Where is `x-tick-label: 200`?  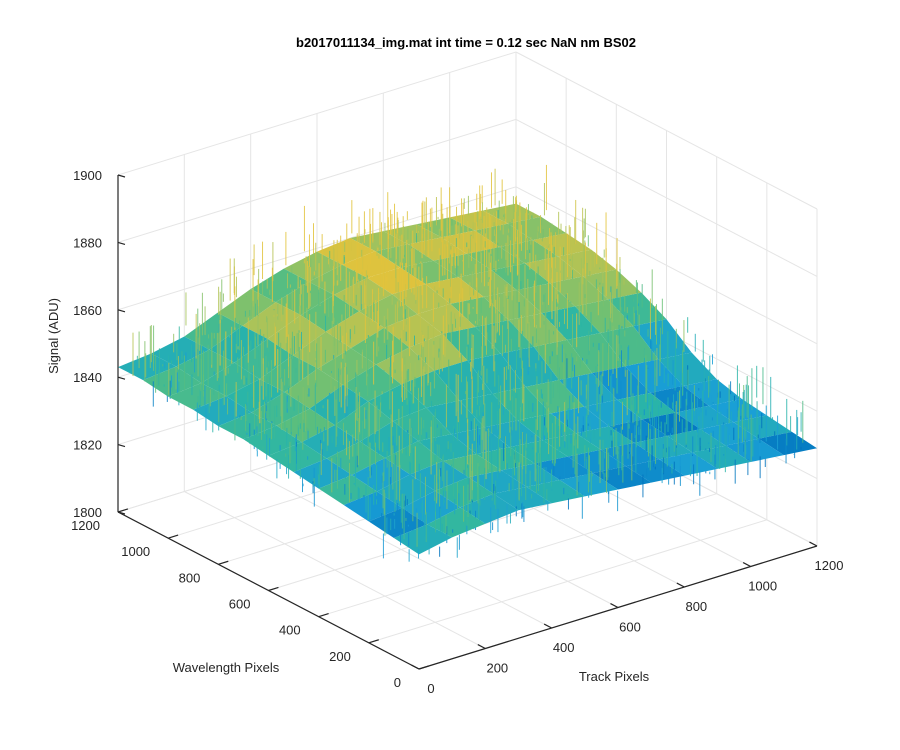 x-tick-label: 200 is located at coordinates (497, 668).